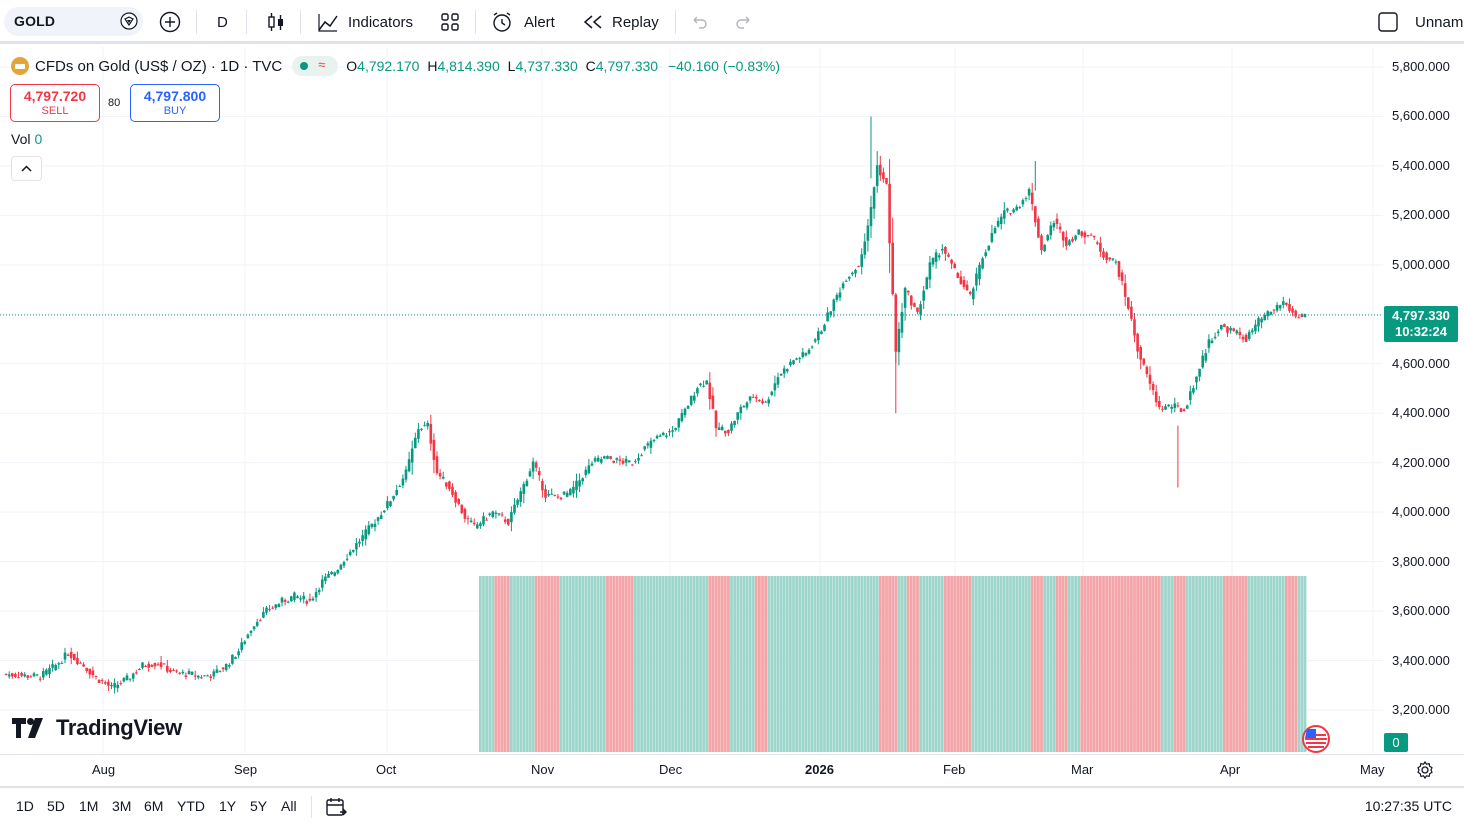 The image size is (1464, 825). I want to click on price-tick-label: 4,200.000, so click(1421, 462).